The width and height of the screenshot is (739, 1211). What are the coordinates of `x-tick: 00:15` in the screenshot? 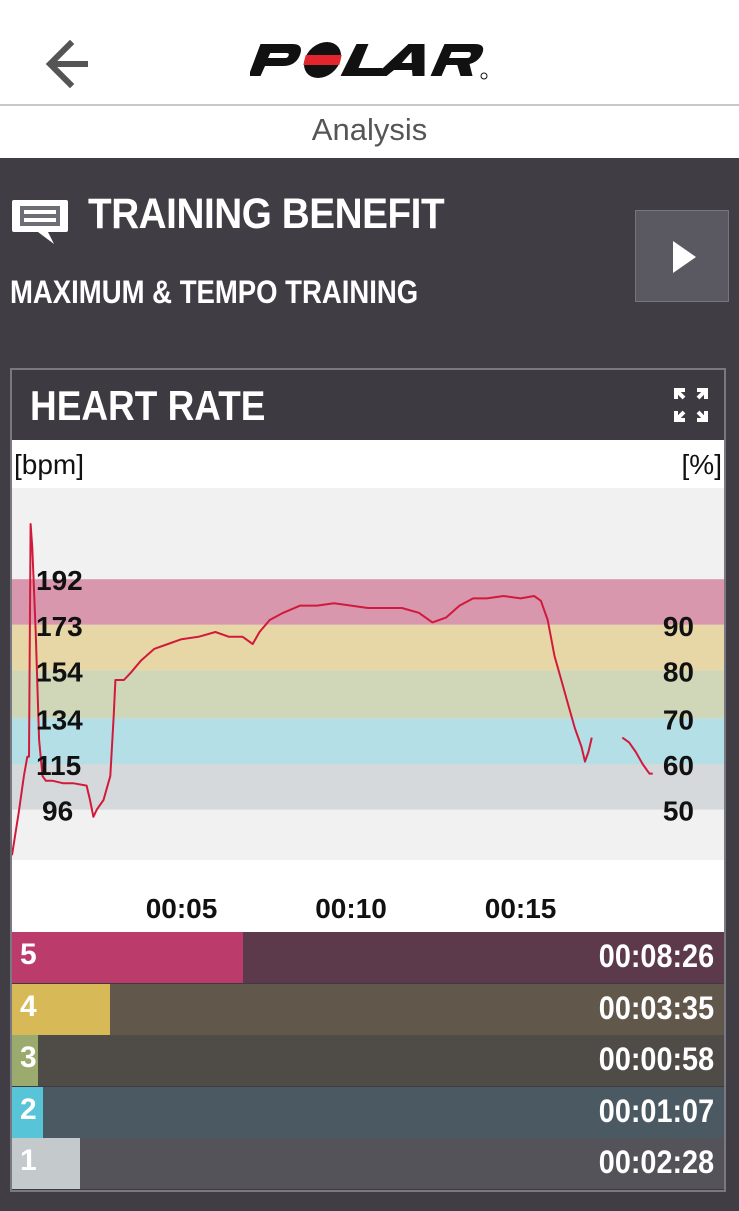 It's located at (521, 908).